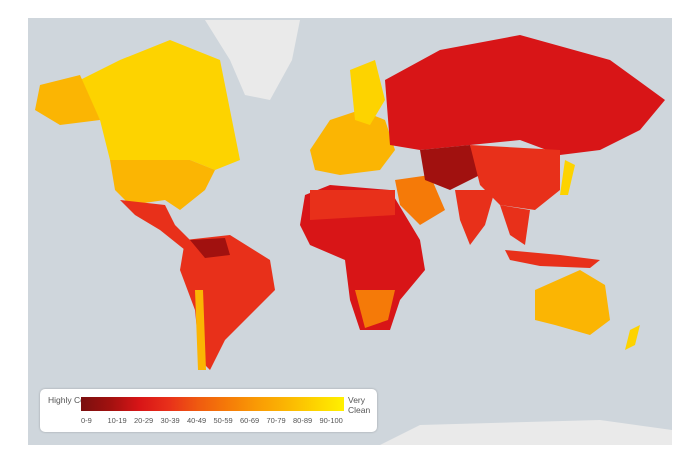  What do you see at coordinates (515, 225) in the screenshot?
I see `region-southeast-asia` at bounding box center [515, 225].